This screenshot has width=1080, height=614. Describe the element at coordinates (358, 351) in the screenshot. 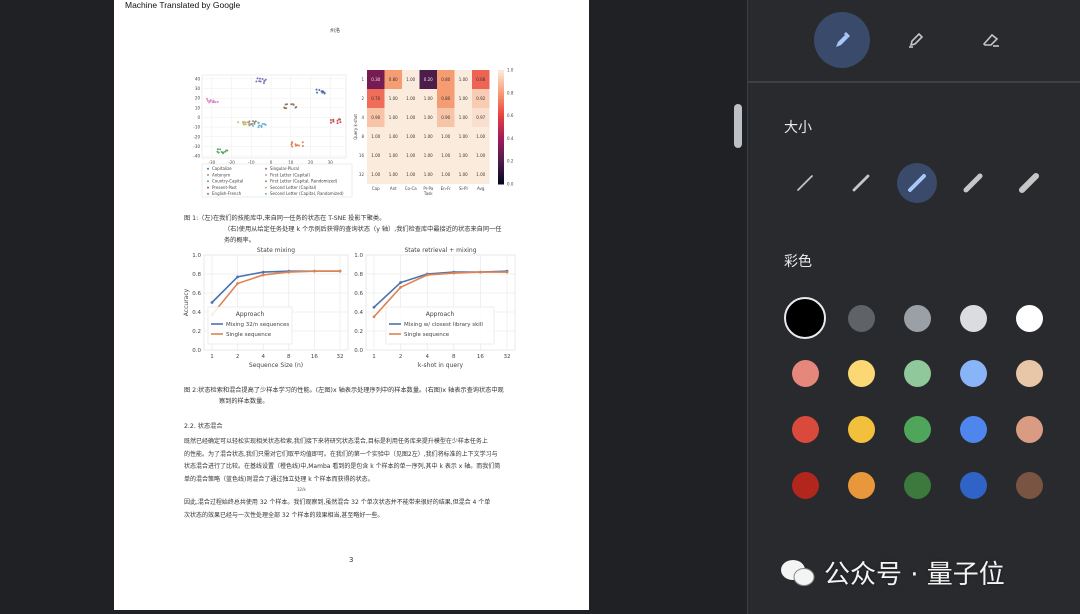

I see `y-tick-label: 0.0` at that location.